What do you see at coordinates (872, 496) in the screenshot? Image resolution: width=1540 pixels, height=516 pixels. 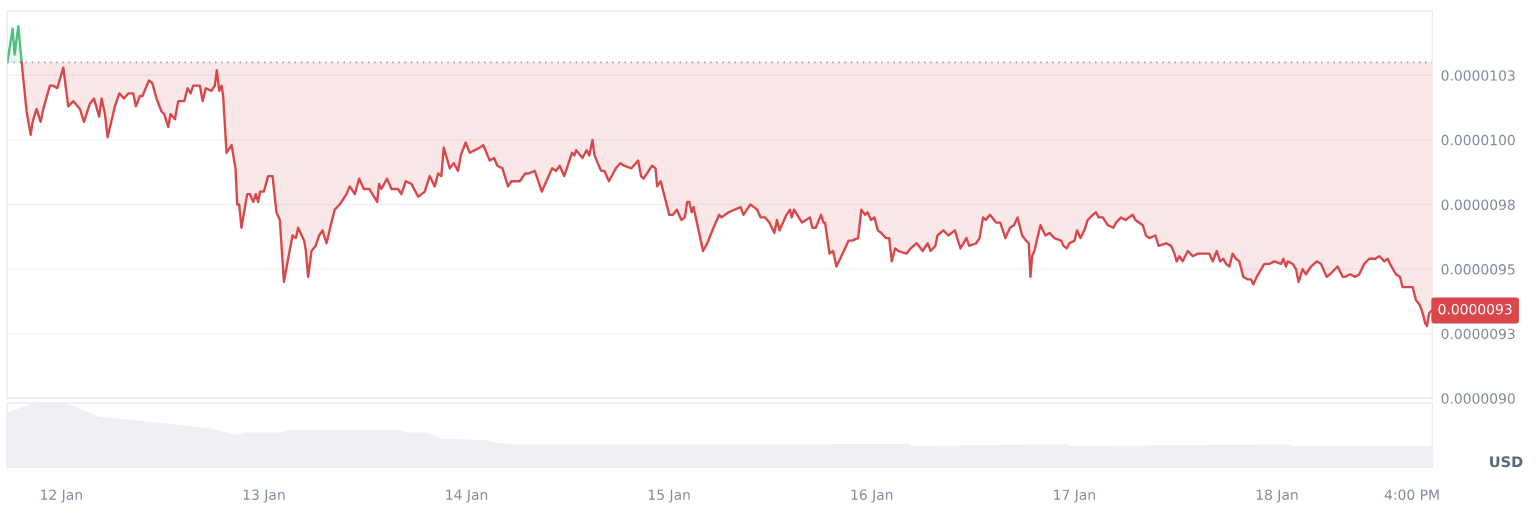 I see `x-tick-label: 16 Jan` at bounding box center [872, 496].